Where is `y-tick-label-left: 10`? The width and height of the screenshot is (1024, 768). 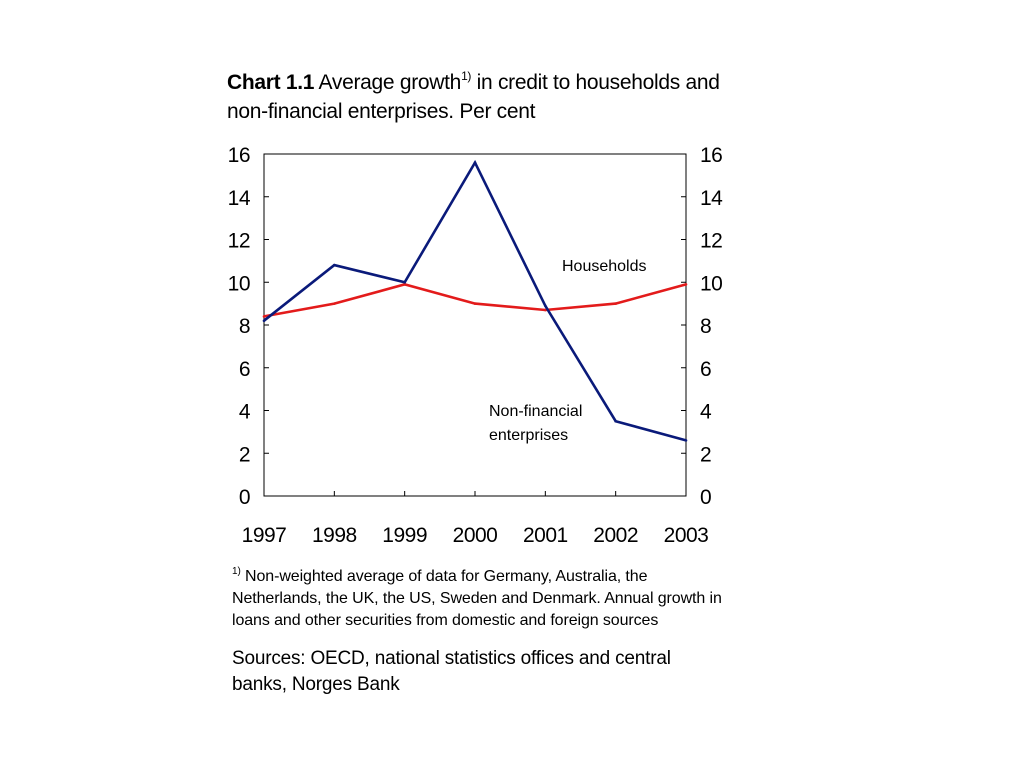
y-tick-label-left: 10 is located at coordinates (239, 283).